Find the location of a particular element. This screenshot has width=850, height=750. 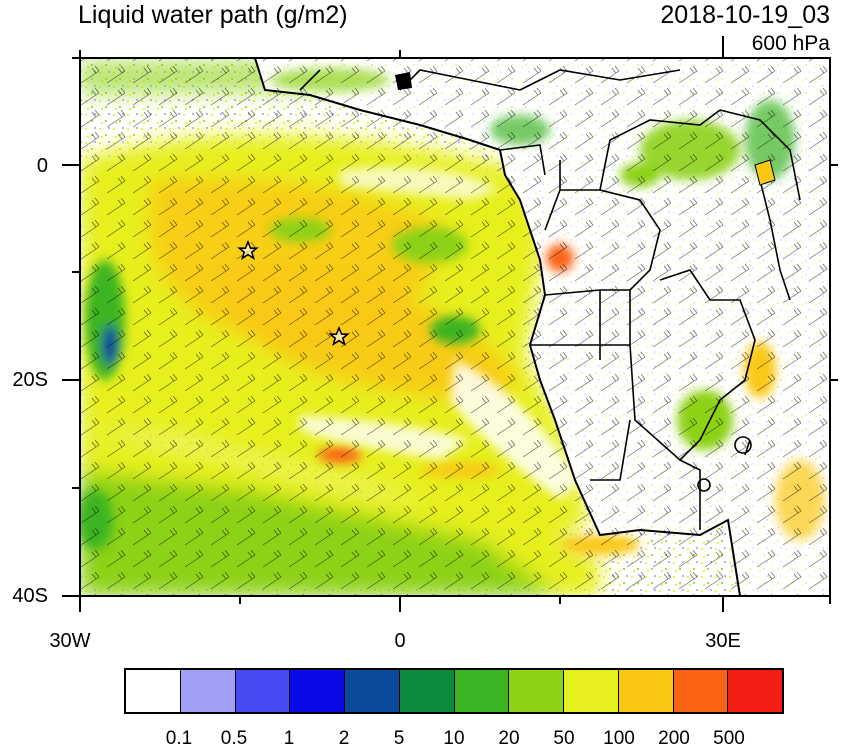

colorbar is located at coordinates (454, 691).